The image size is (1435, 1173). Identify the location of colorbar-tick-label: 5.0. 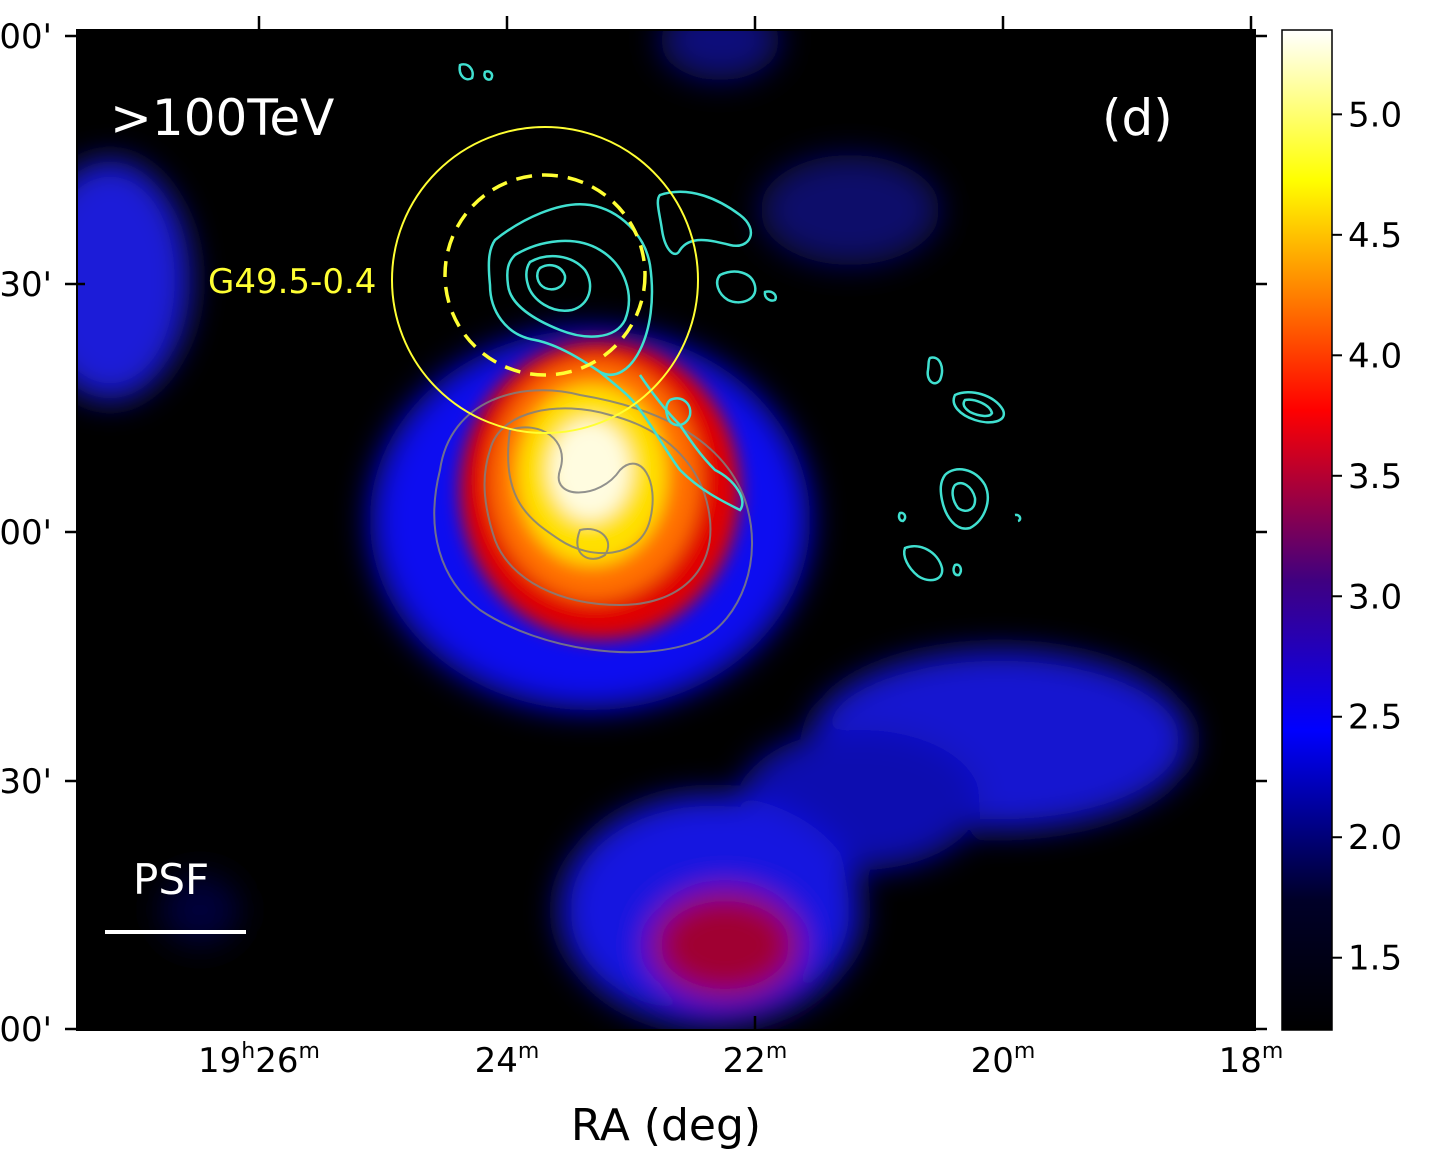
(1375, 115).